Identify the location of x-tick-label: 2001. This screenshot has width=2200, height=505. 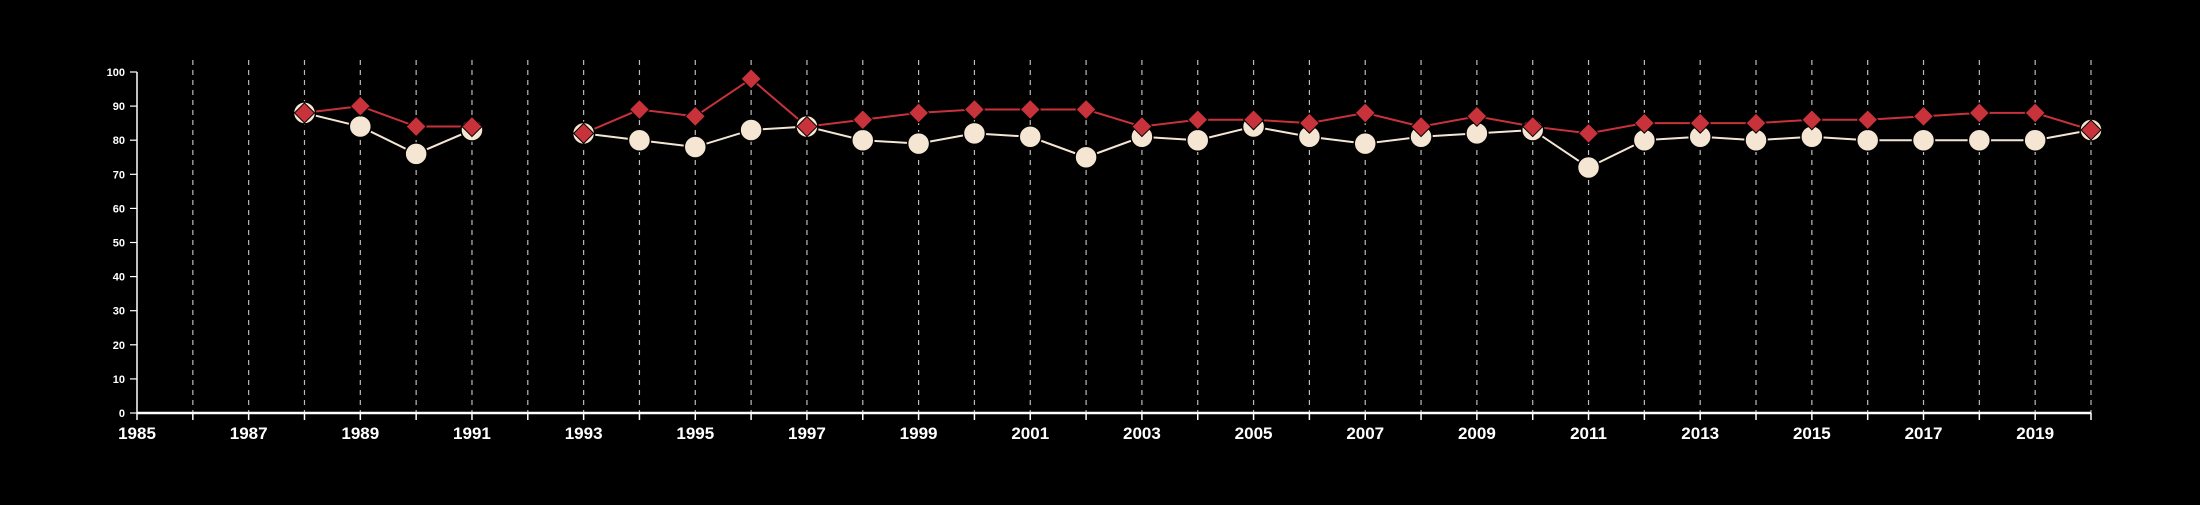
(1030, 433).